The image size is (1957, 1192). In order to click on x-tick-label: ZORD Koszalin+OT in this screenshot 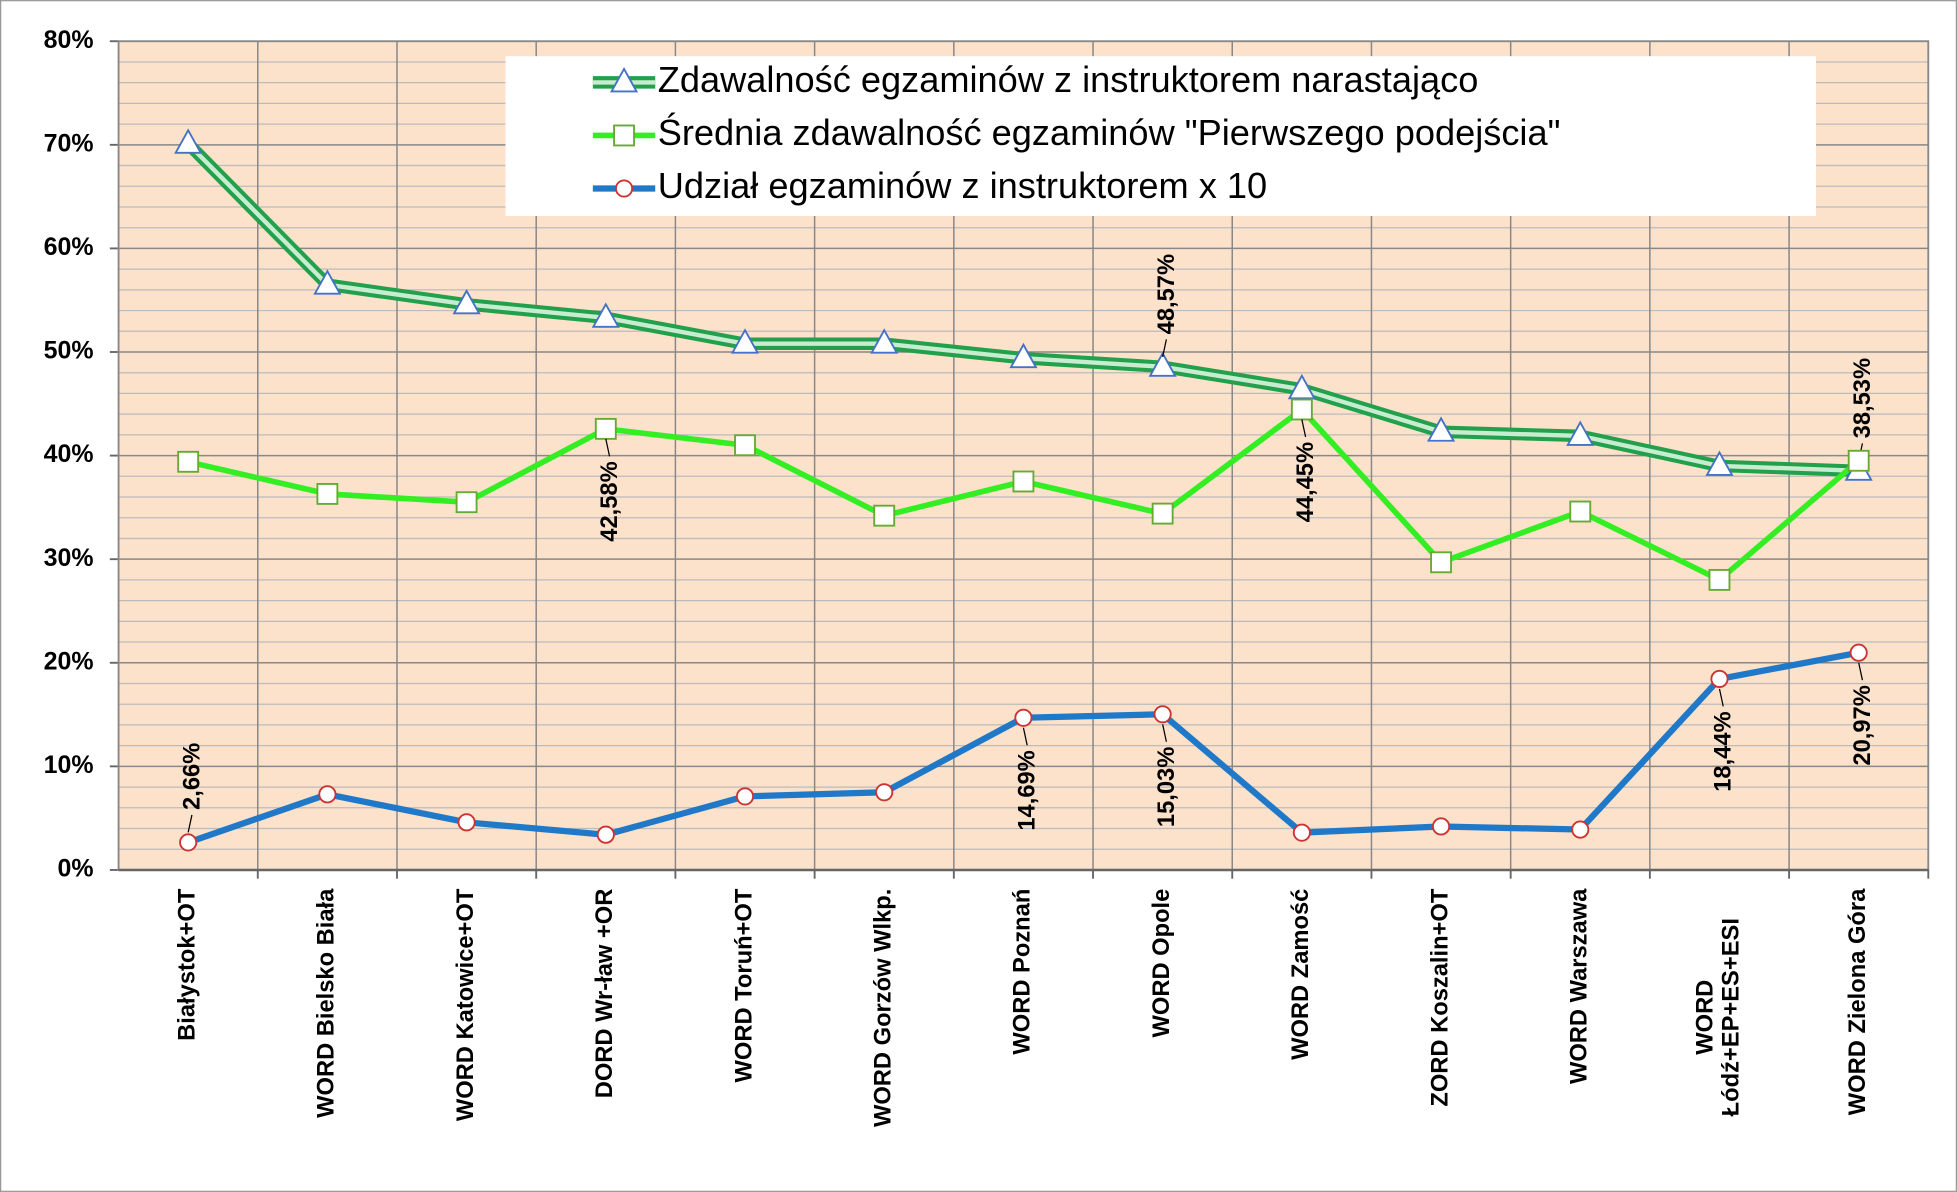, I will do `click(1440, 997)`.